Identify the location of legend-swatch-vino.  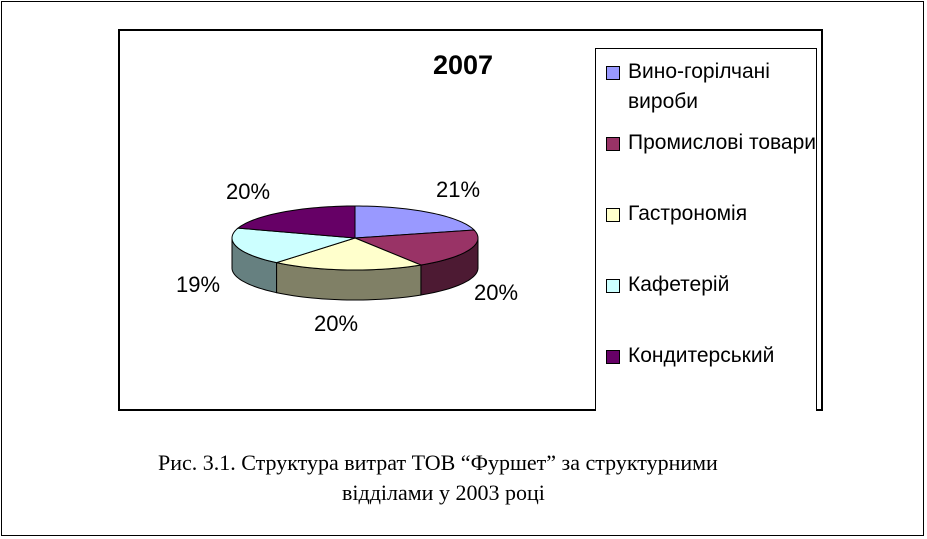
(613, 73).